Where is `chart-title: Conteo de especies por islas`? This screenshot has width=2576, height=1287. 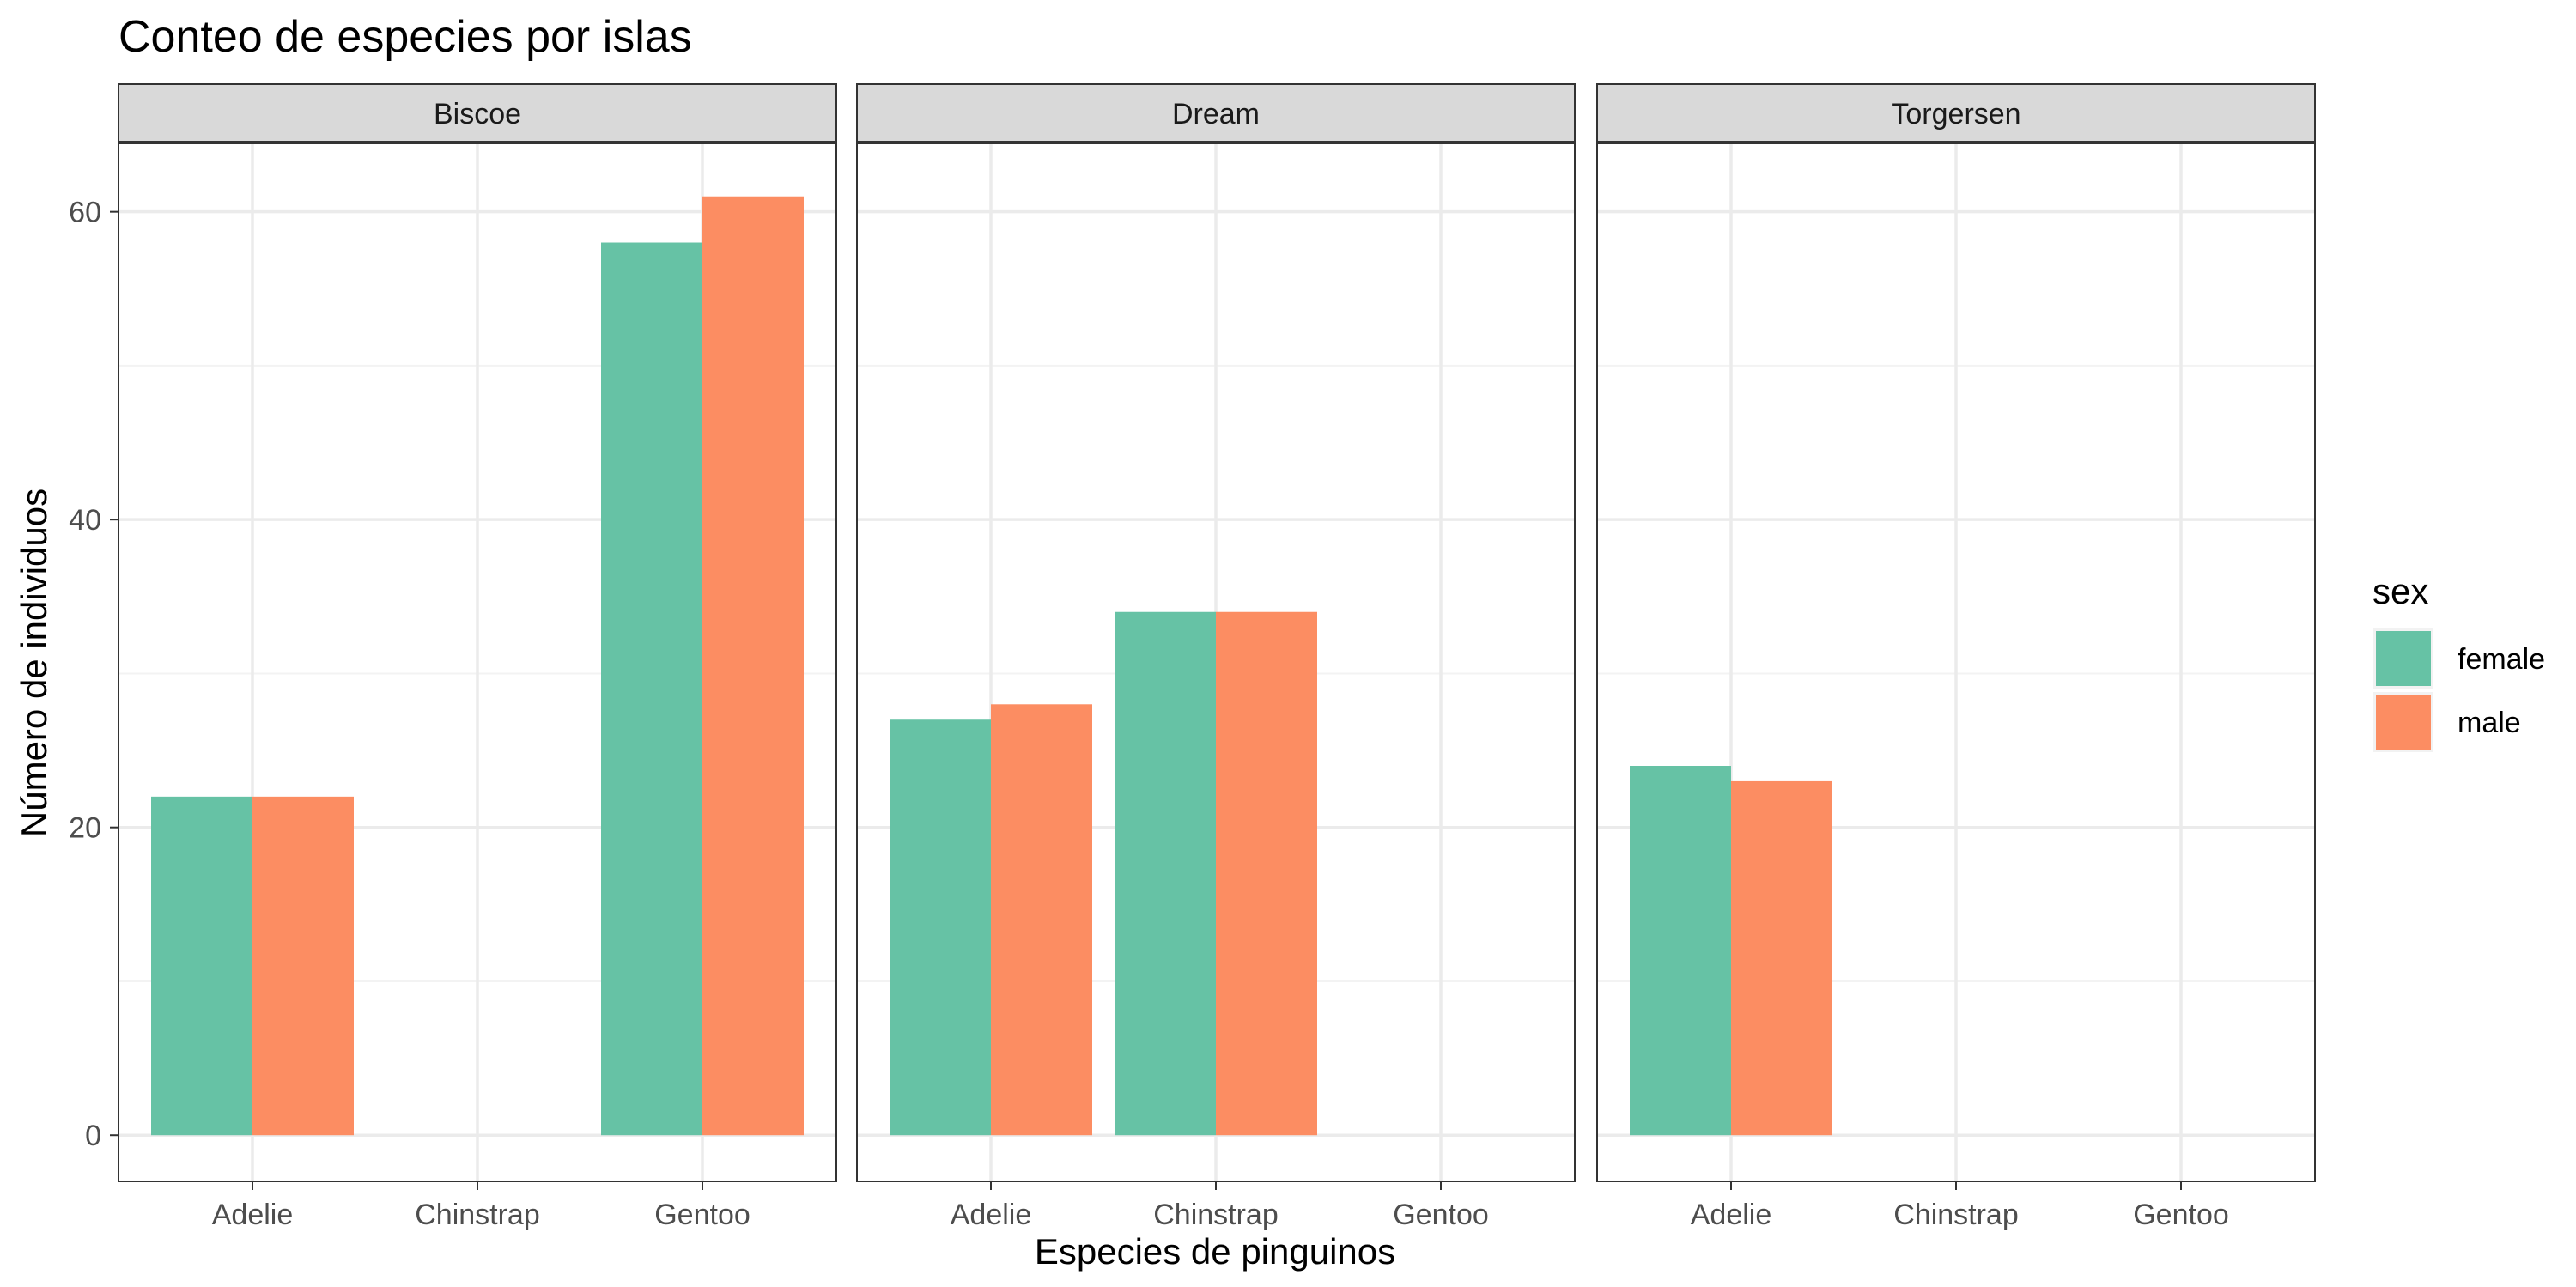
chart-title: Conteo de especies por islas is located at coordinates (405, 37).